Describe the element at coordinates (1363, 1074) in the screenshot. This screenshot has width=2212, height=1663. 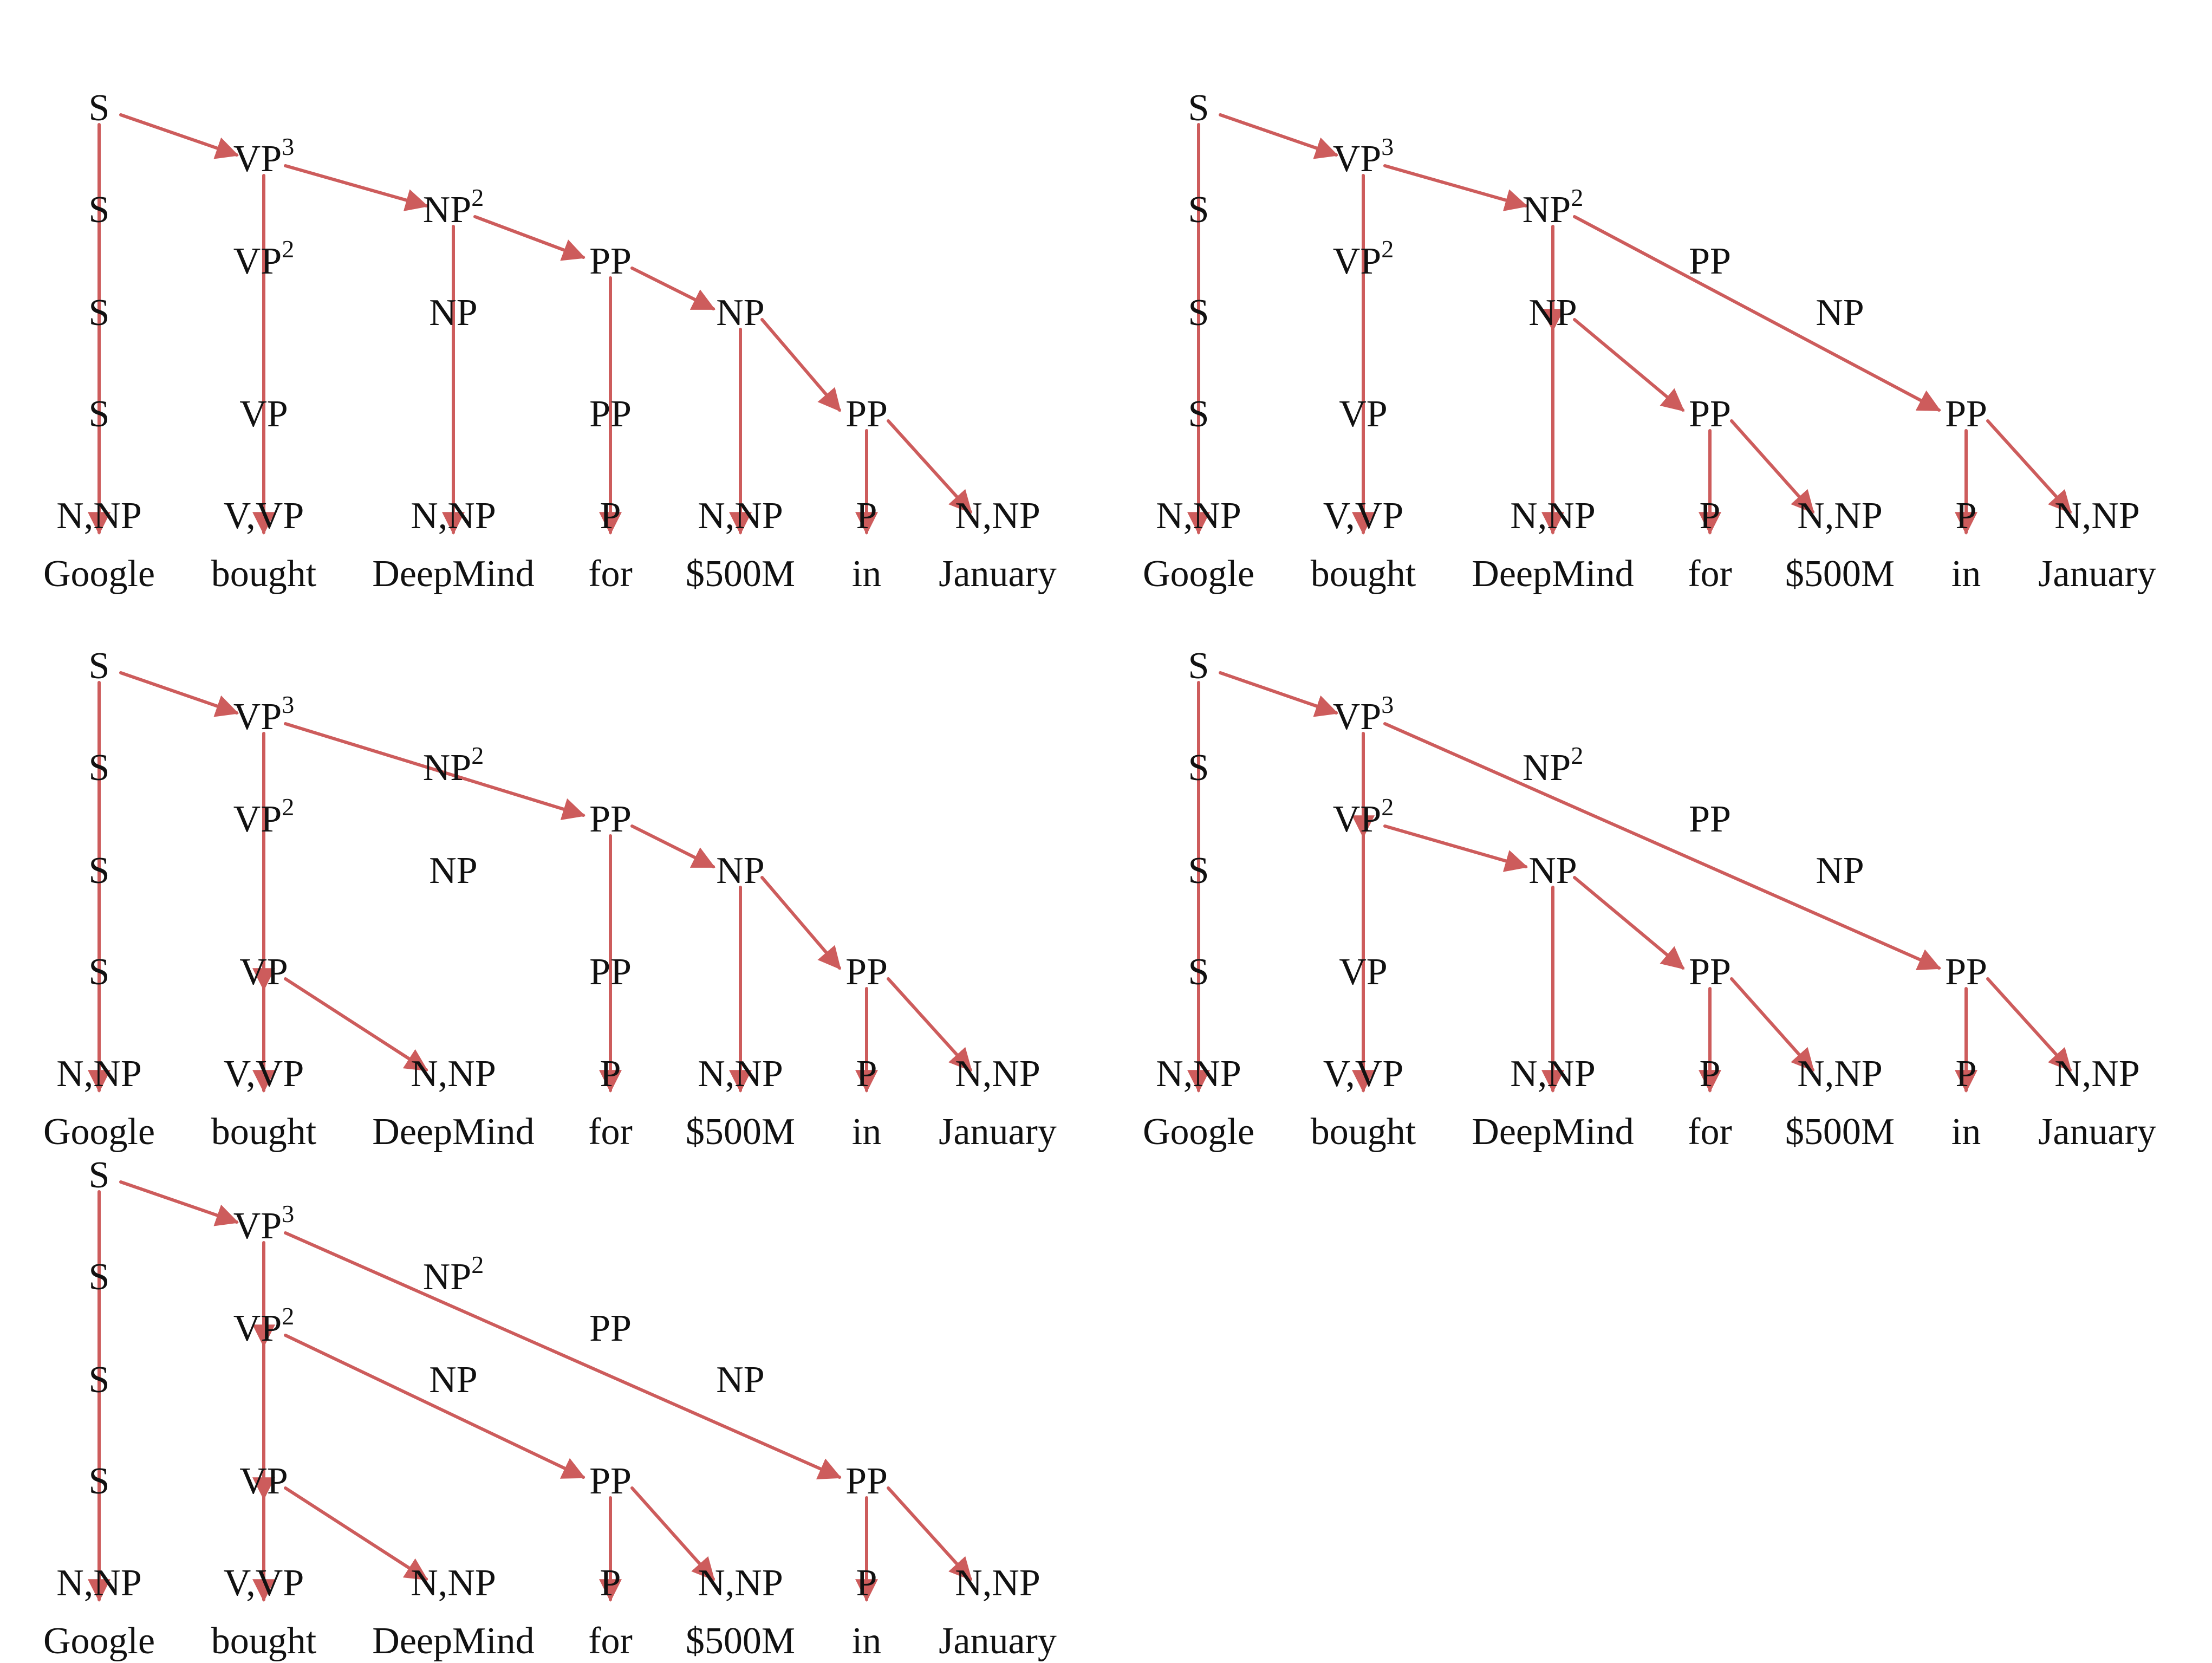
I see `node-symbol: V,VP` at that location.